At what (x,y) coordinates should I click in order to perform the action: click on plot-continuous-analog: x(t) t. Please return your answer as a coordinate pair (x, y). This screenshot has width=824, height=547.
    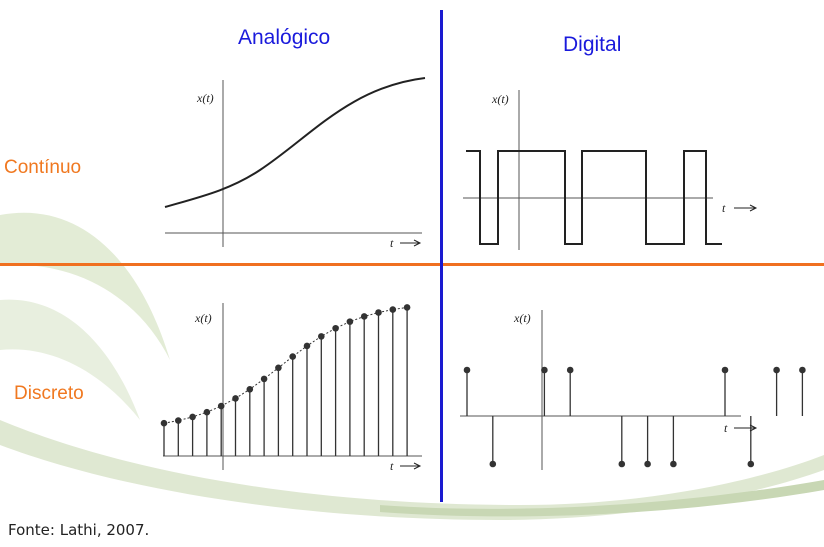
    Looking at the image, I should click on (295, 163).